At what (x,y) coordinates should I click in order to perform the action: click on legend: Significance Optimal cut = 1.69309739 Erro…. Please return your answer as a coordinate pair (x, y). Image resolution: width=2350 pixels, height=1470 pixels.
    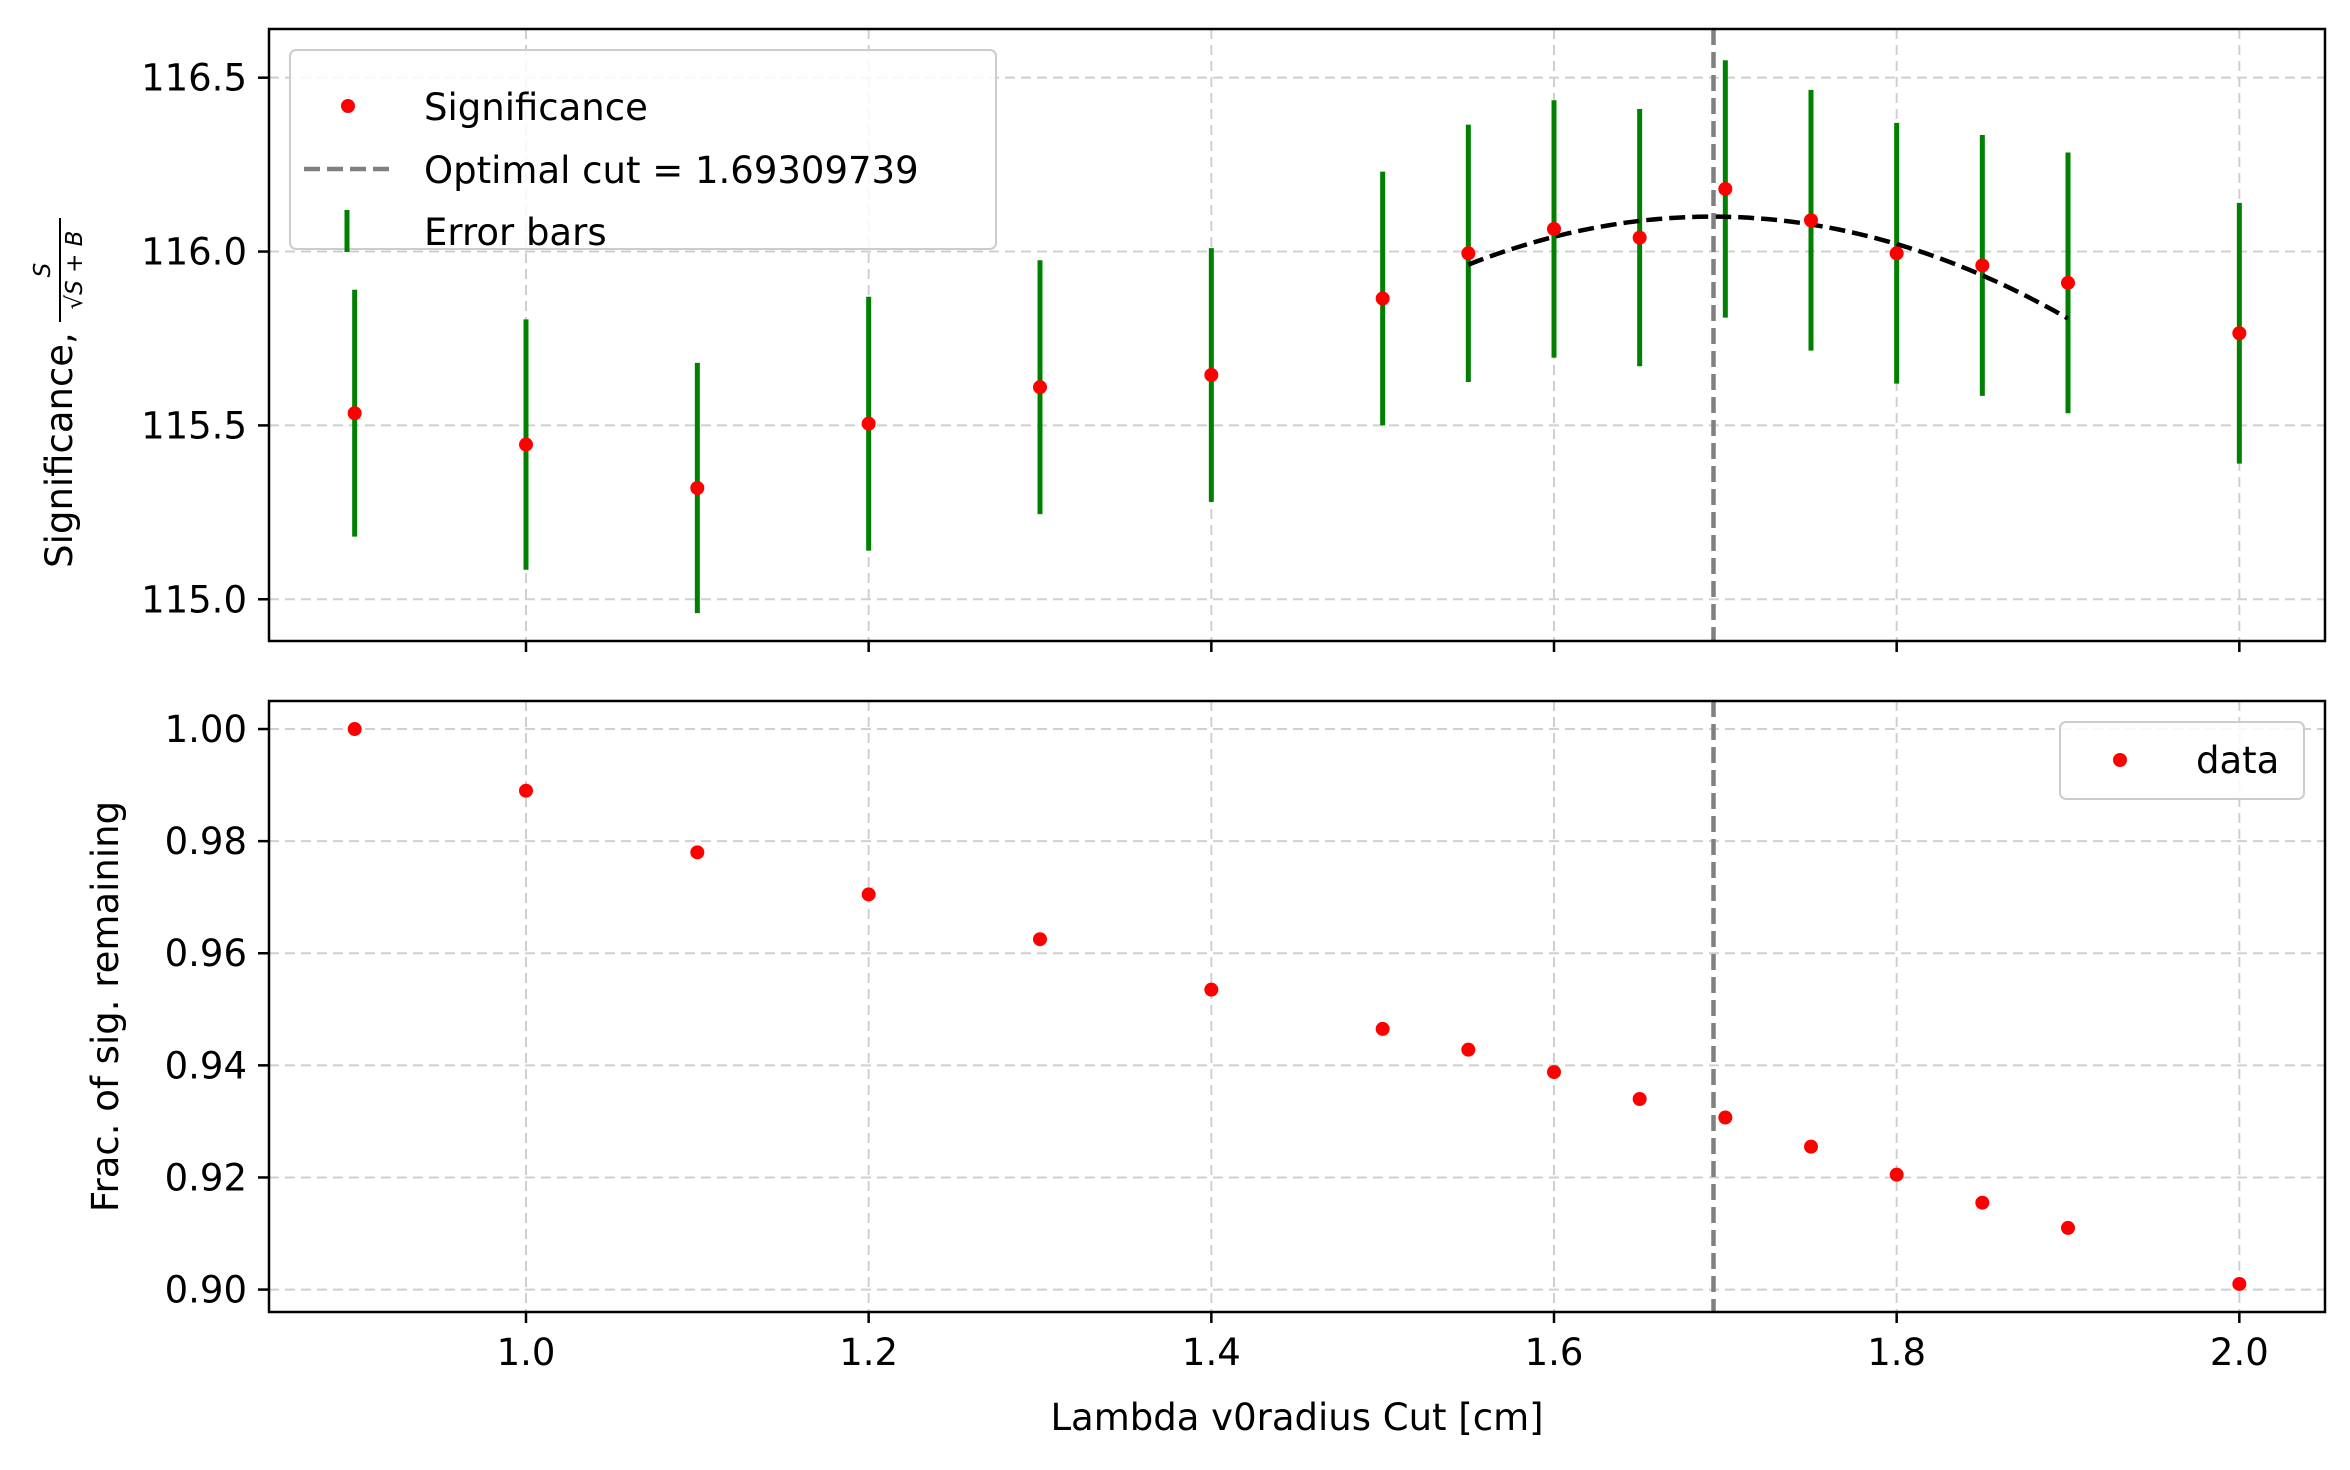
    Looking at the image, I should click on (643, 151).